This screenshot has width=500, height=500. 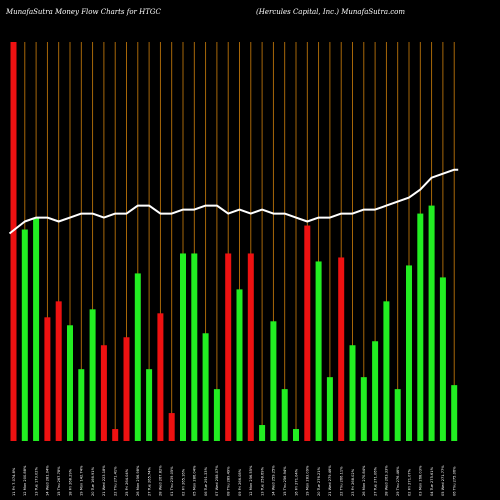 What do you see at coordinates (195, 480) in the screenshot?
I see `x-tick-label: 05 Mon 286.04%` at bounding box center [195, 480].